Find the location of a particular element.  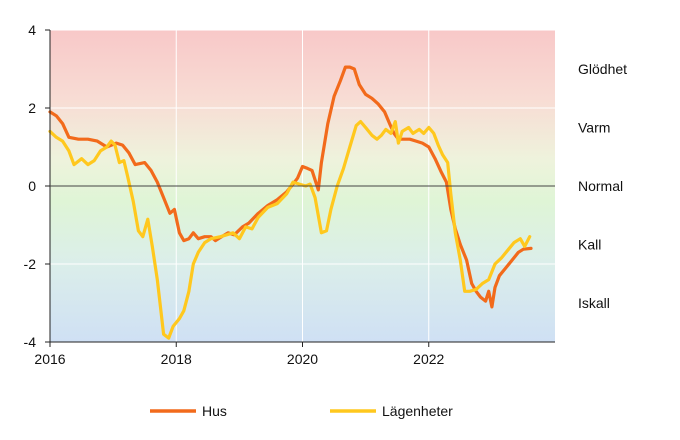

legend-label: Hus is located at coordinates (214, 411).